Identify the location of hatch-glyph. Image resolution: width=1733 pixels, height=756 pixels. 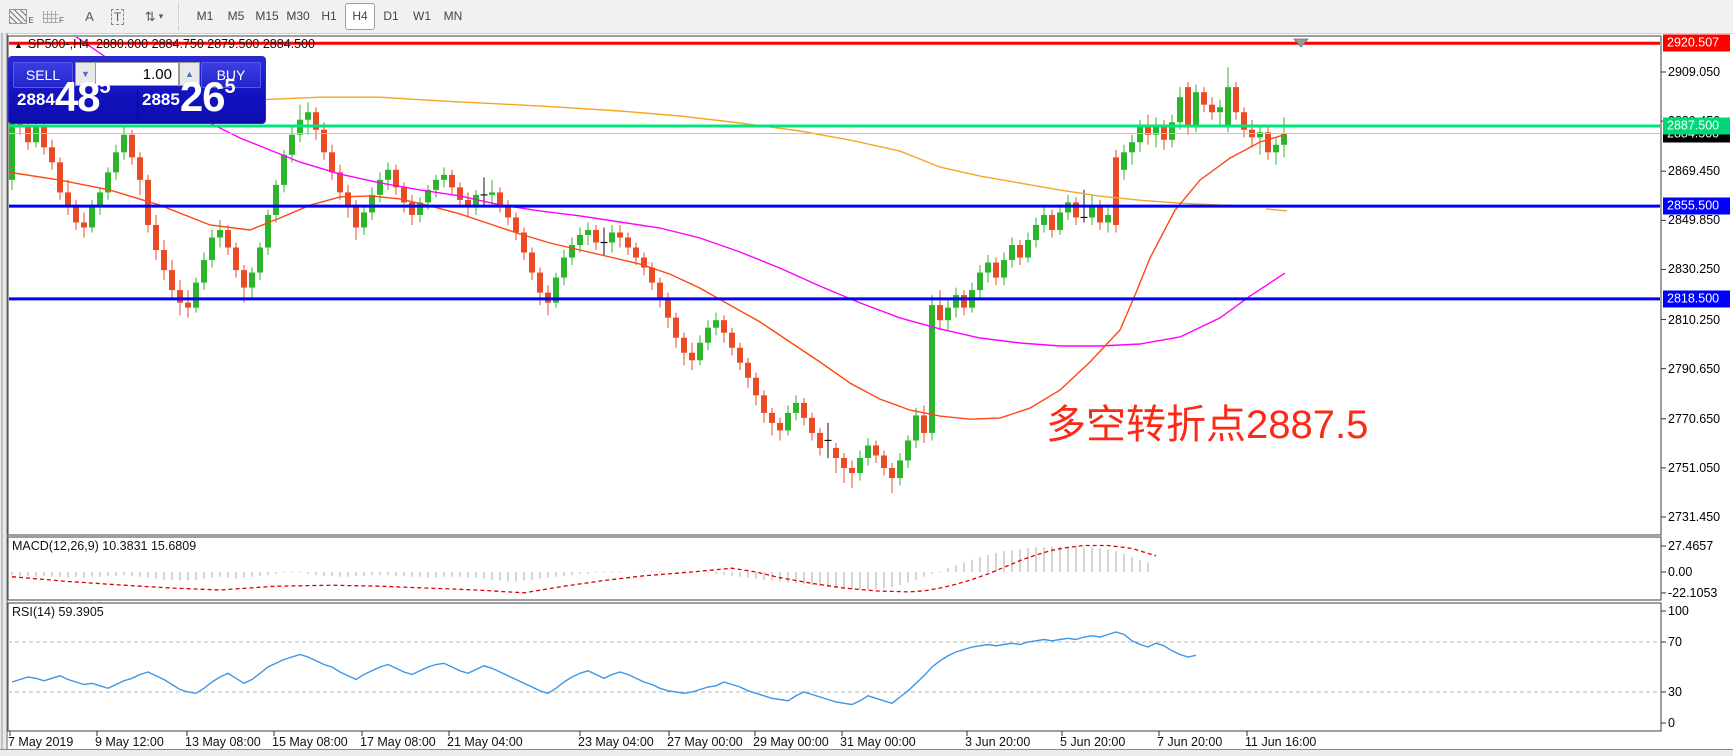
(18, 16).